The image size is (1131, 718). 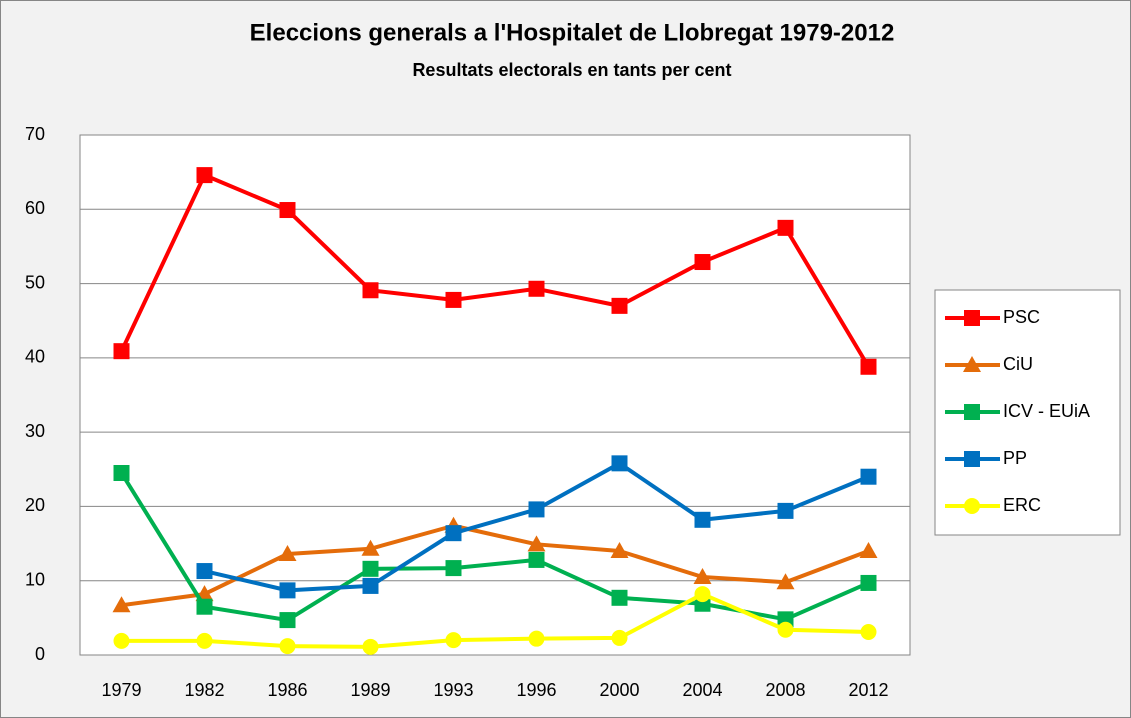 I want to click on y-tick-label: 0, so click(x=40, y=654).